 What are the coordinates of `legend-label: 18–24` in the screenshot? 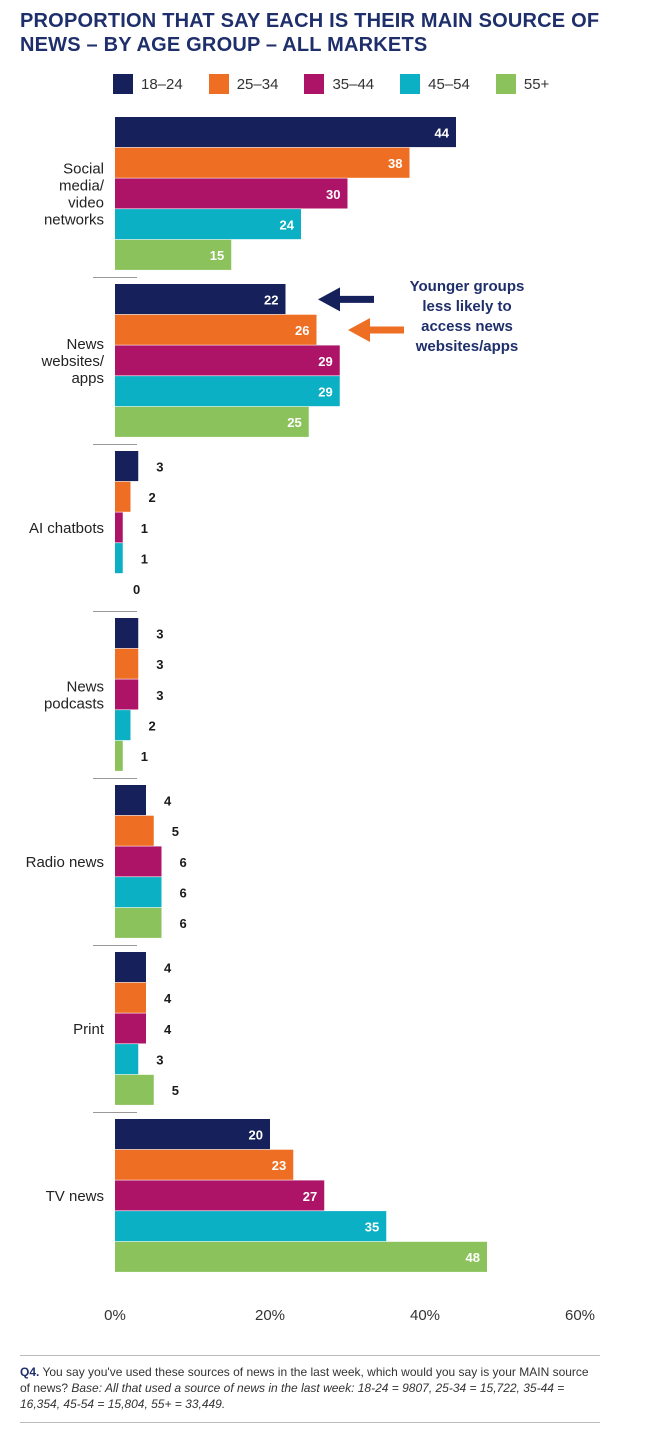 It's located at (162, 84).